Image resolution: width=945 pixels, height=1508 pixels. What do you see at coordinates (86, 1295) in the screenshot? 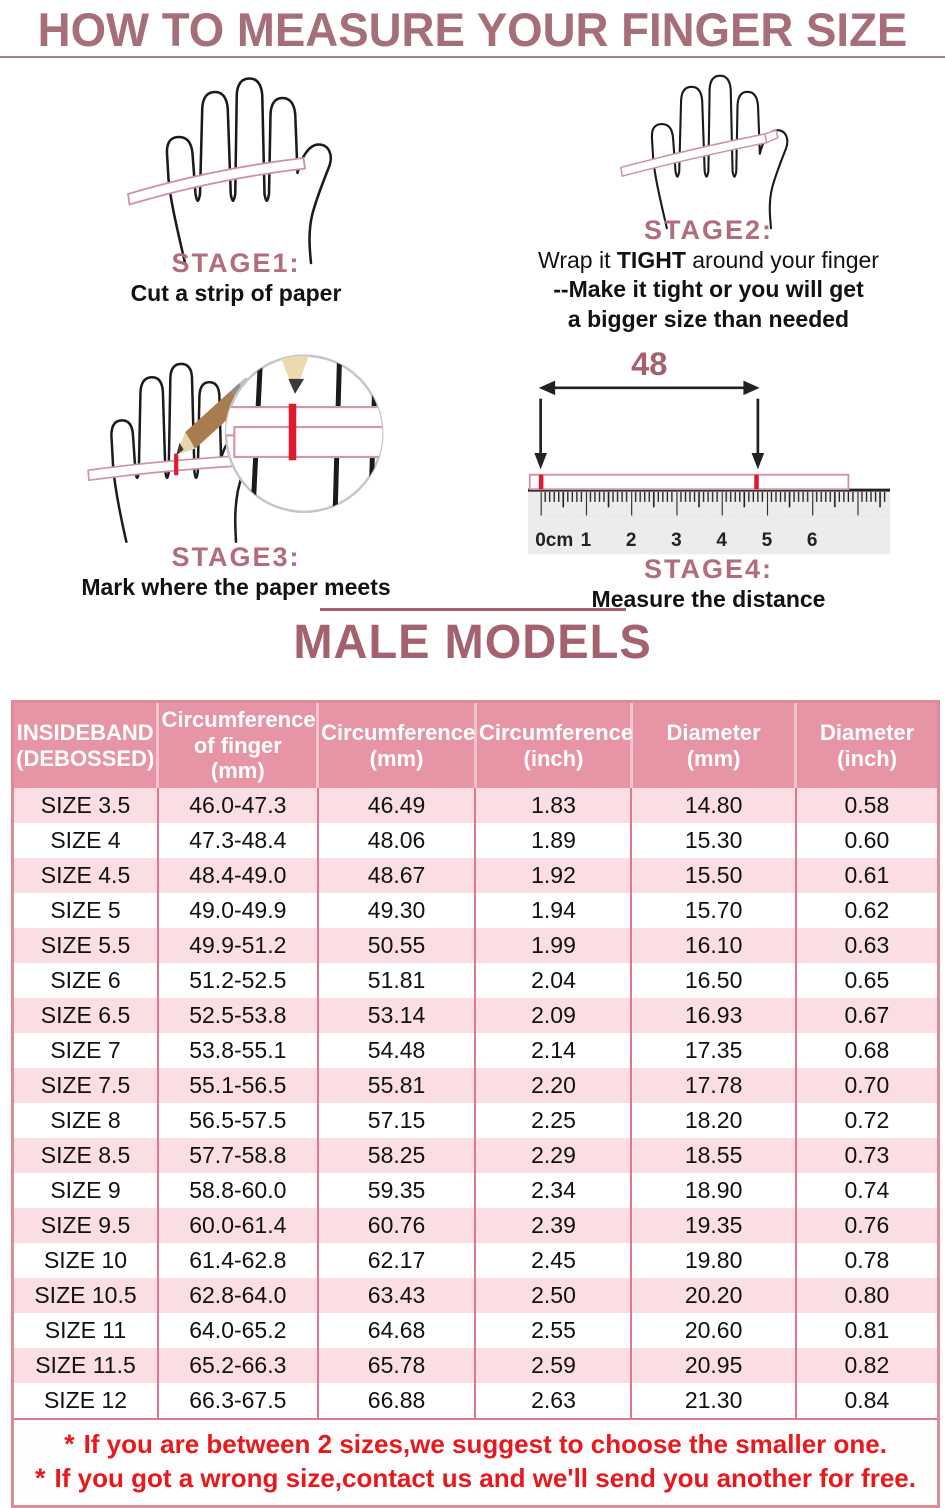
I see `cell-size: SIZE 10.5` at bounding box center [86, 1295].